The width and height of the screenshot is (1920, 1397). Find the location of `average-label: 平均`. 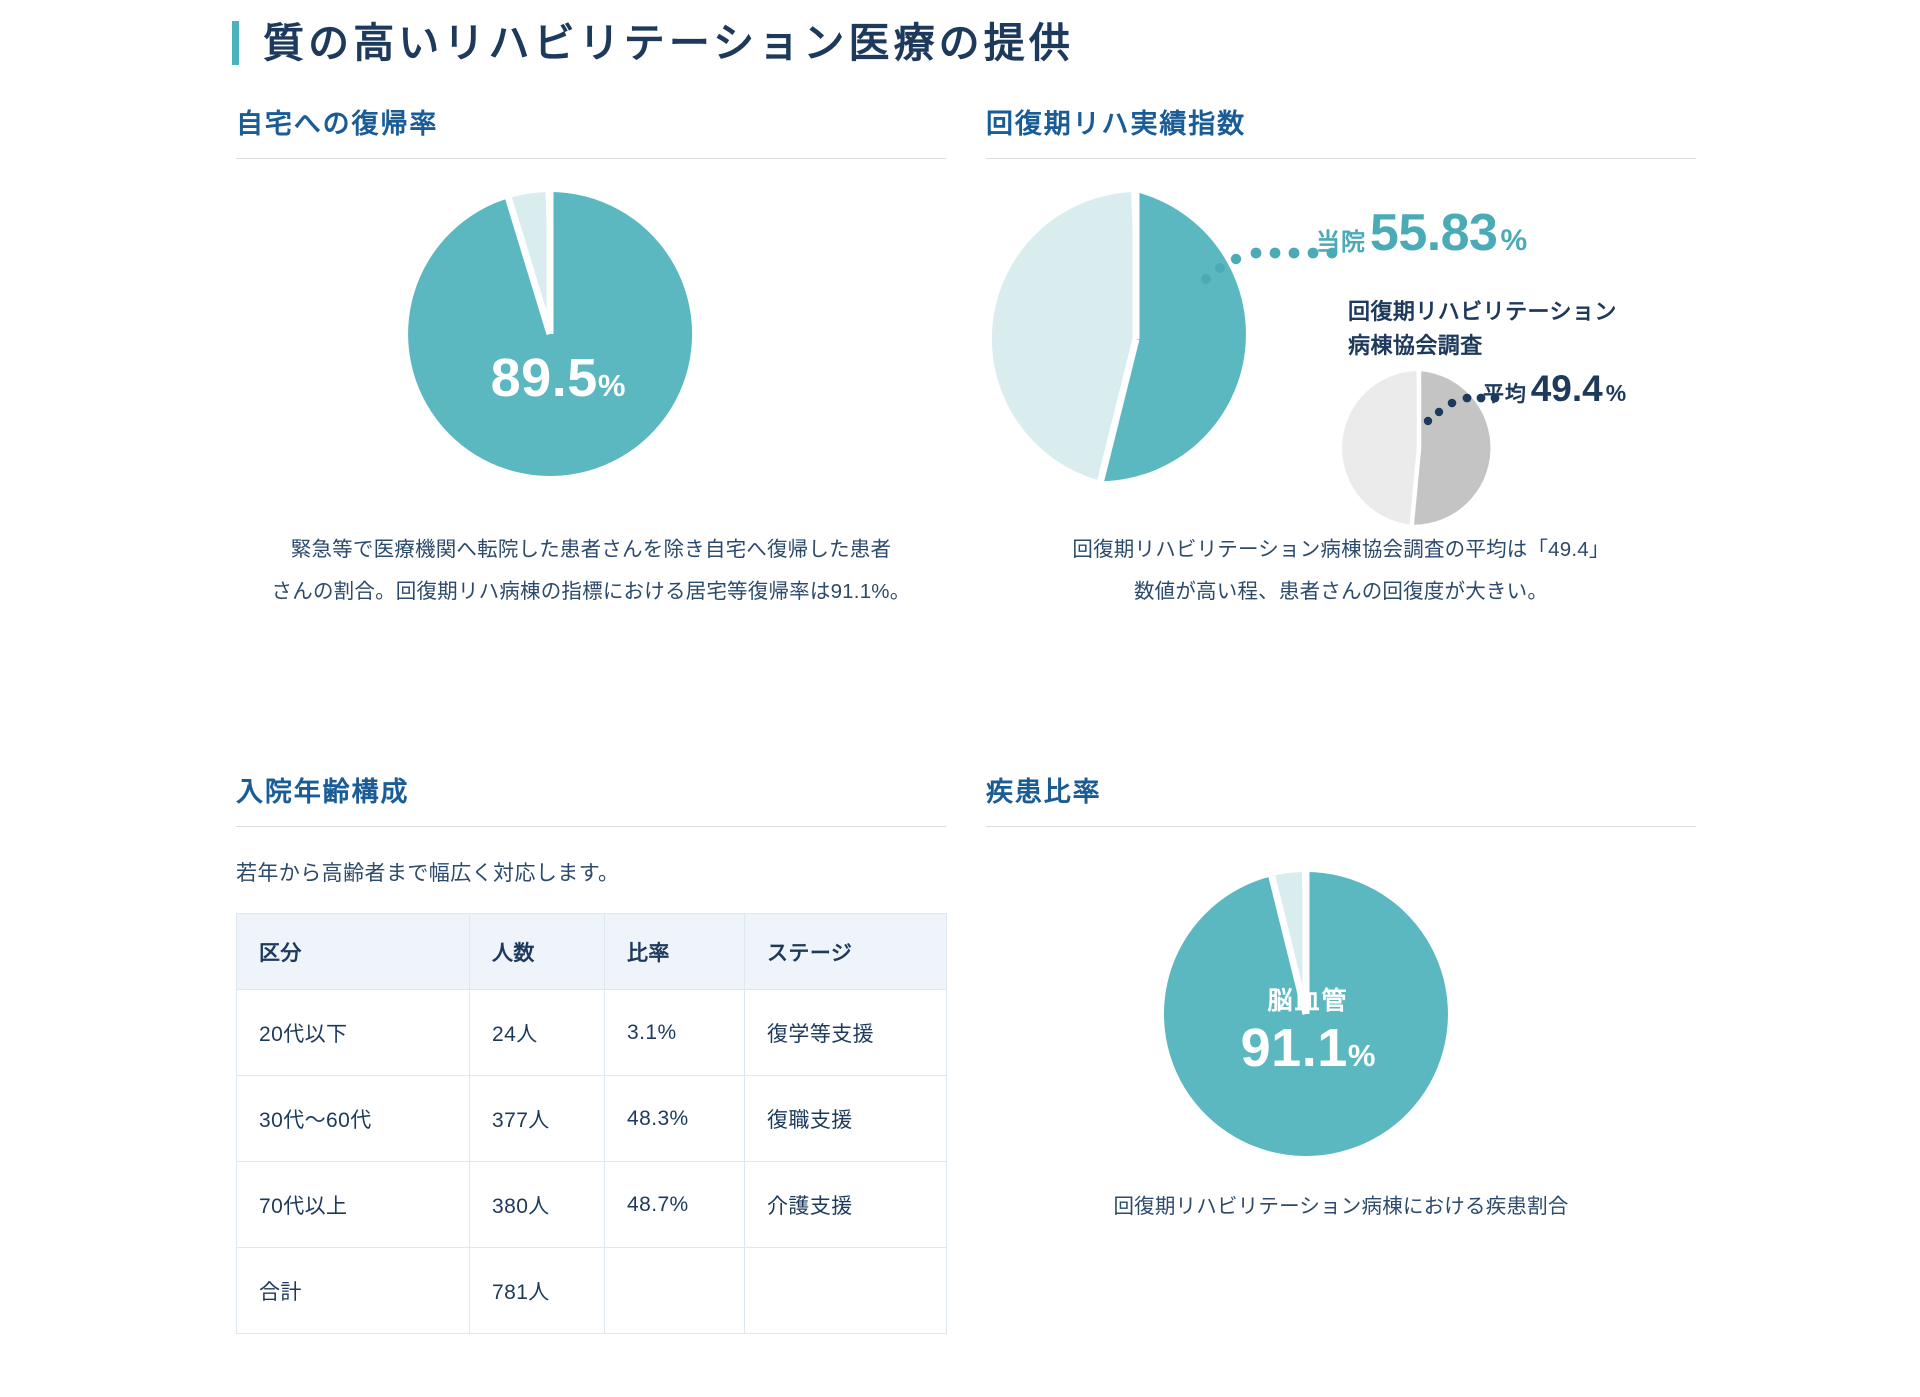

average-label: 平均 is located at coordinates (1505, 395).